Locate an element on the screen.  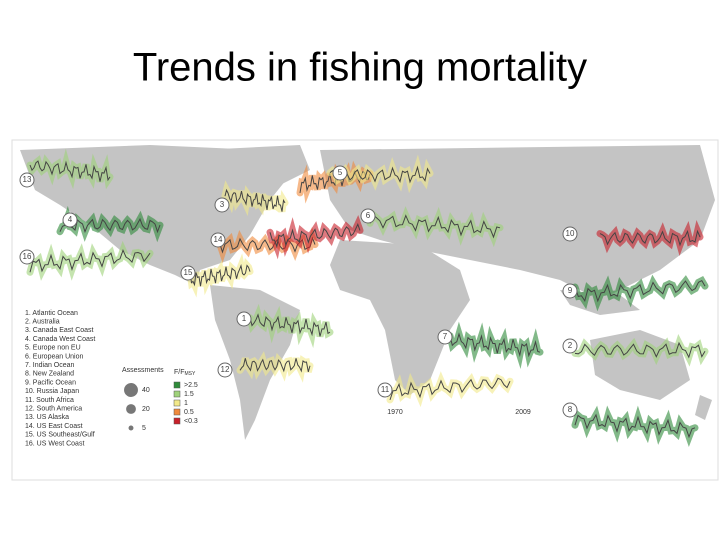
marker-label: 9 is located at coordinates (570, 290).